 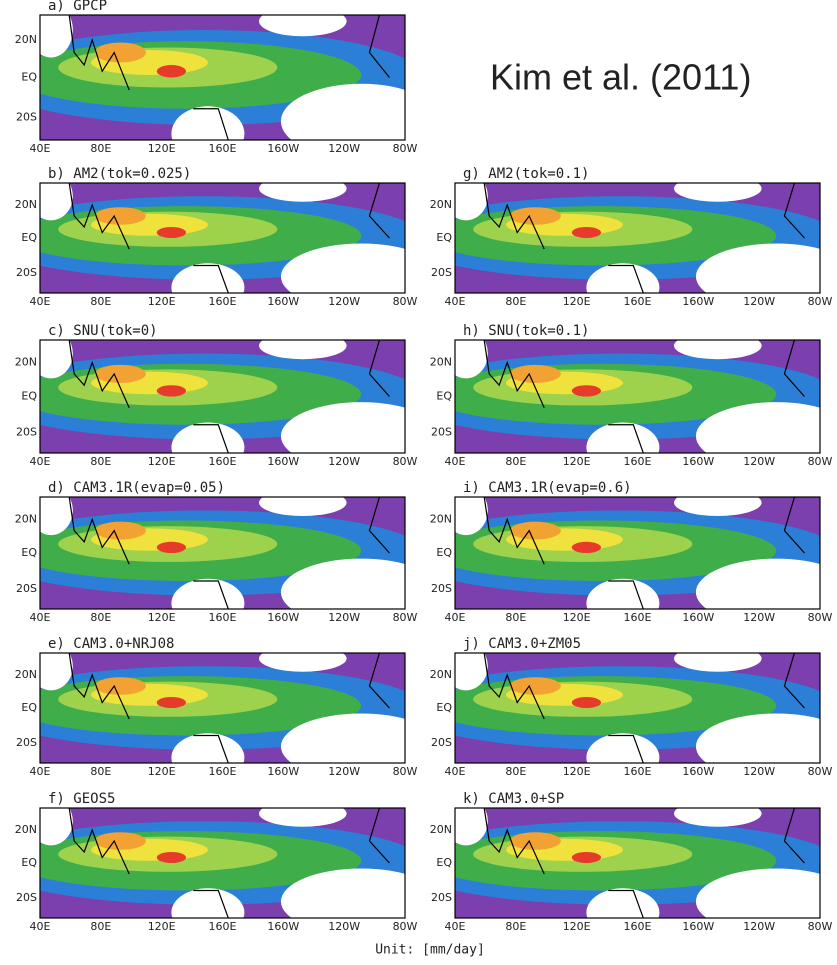 I want to click on panel-label: i) CAM3.1R(evap=0.6), so click(x=547, y=488).